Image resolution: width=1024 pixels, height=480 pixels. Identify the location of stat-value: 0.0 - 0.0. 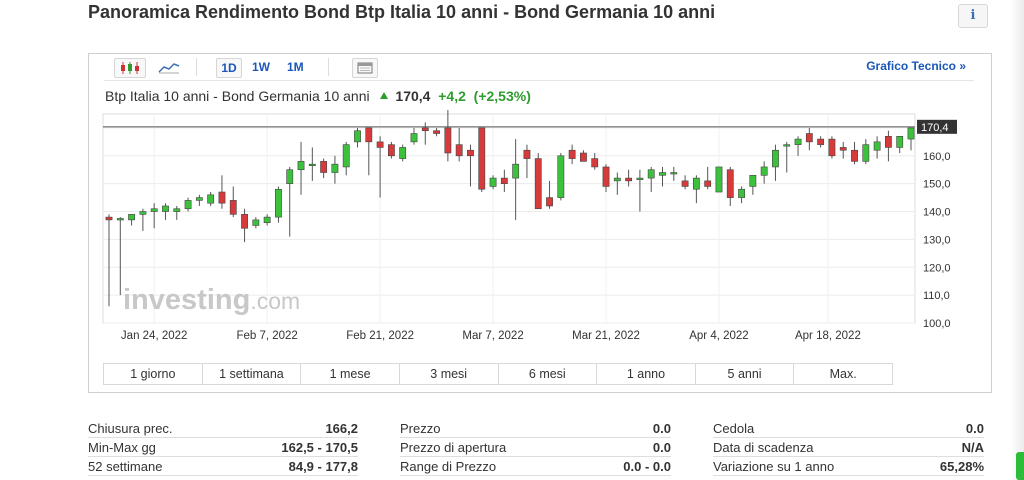
(647, 466).